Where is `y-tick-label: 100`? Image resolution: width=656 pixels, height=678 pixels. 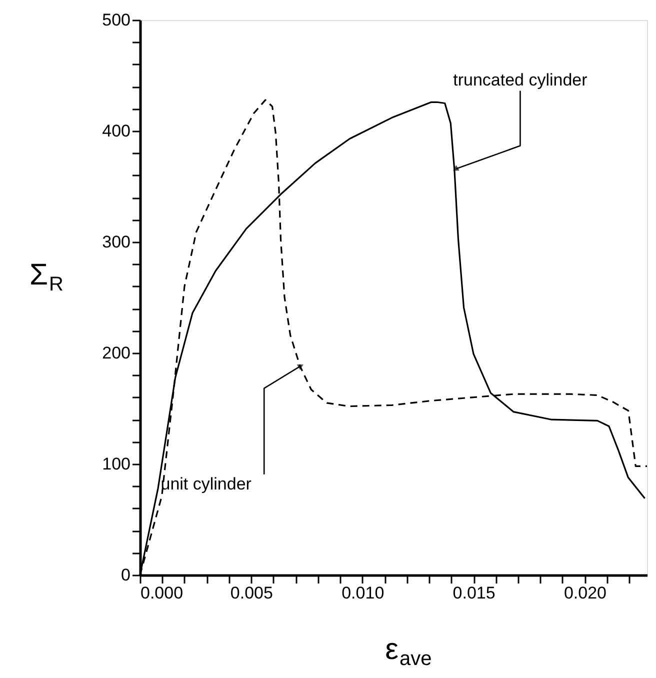
y-tick-label: 100 is located at coordinates (116, 464).